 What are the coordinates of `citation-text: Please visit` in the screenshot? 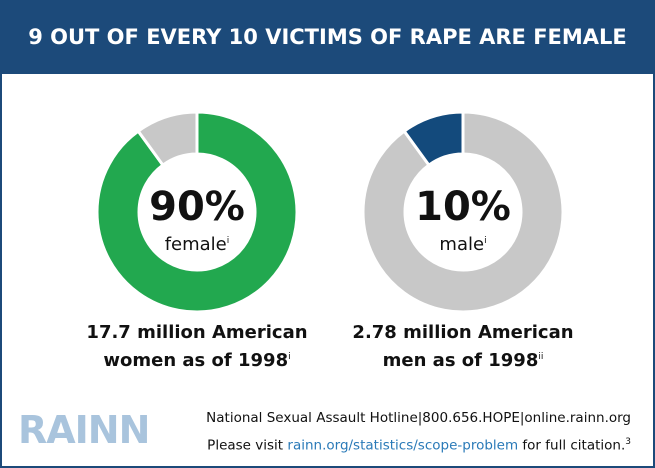 It's located at (245, 445).